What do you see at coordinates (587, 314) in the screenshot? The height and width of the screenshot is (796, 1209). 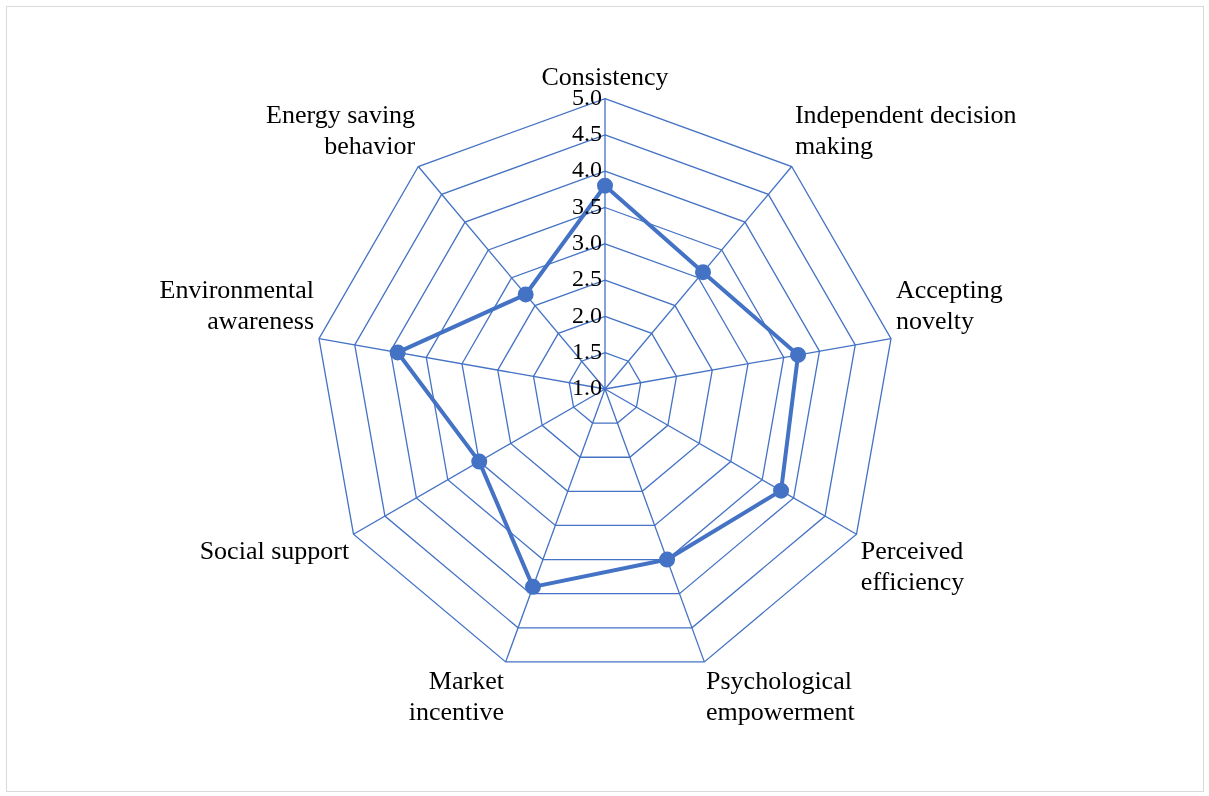 I see `y-tick-label: 2.0` at bounding box center [587, 314].